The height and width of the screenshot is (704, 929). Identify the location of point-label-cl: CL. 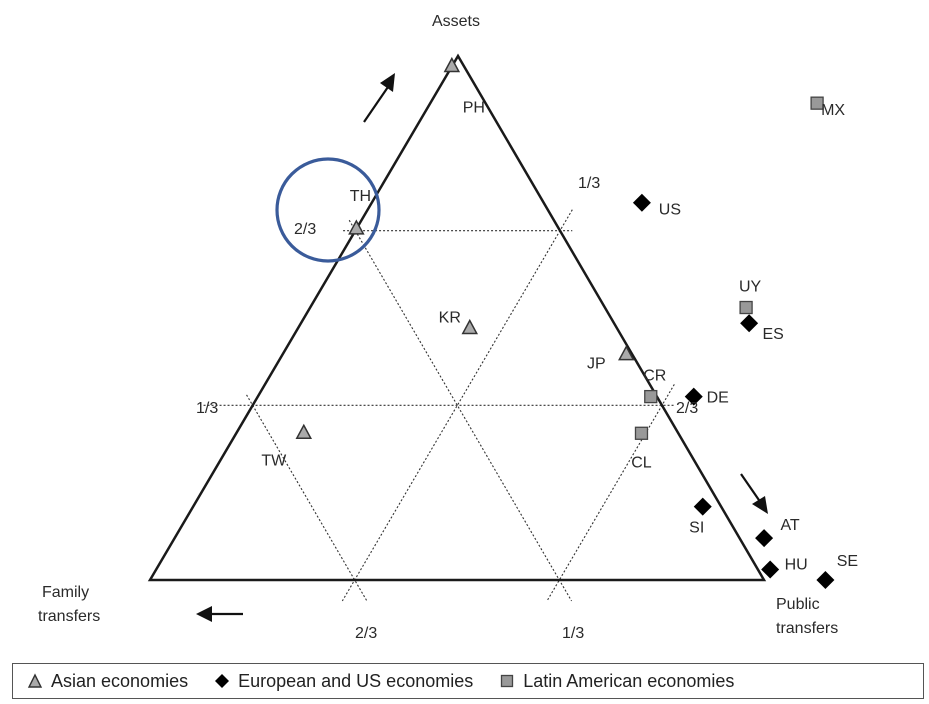
(641, 462).